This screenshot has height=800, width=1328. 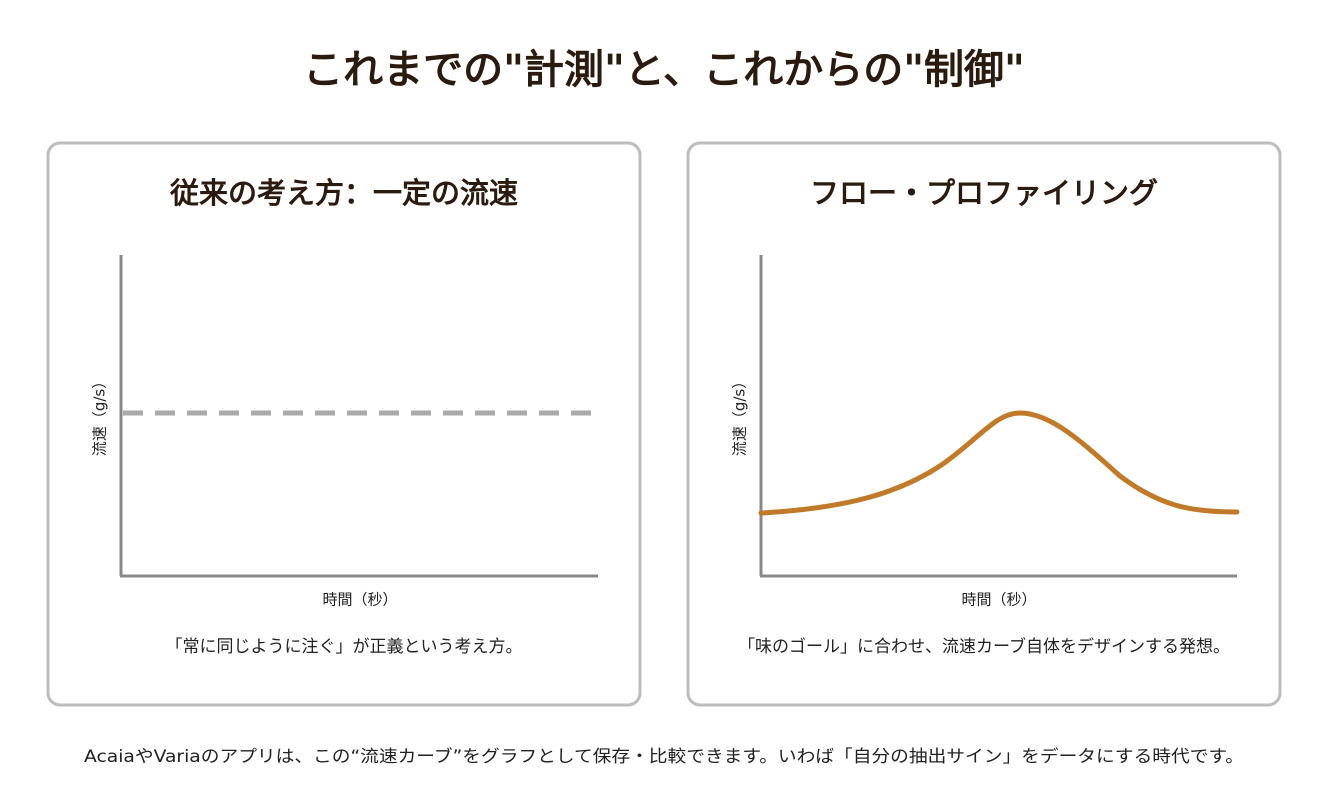 I want to click on panel-caption: 「常に同じように注ぐ」が正義という考え方。, so click(x=344, y=647).